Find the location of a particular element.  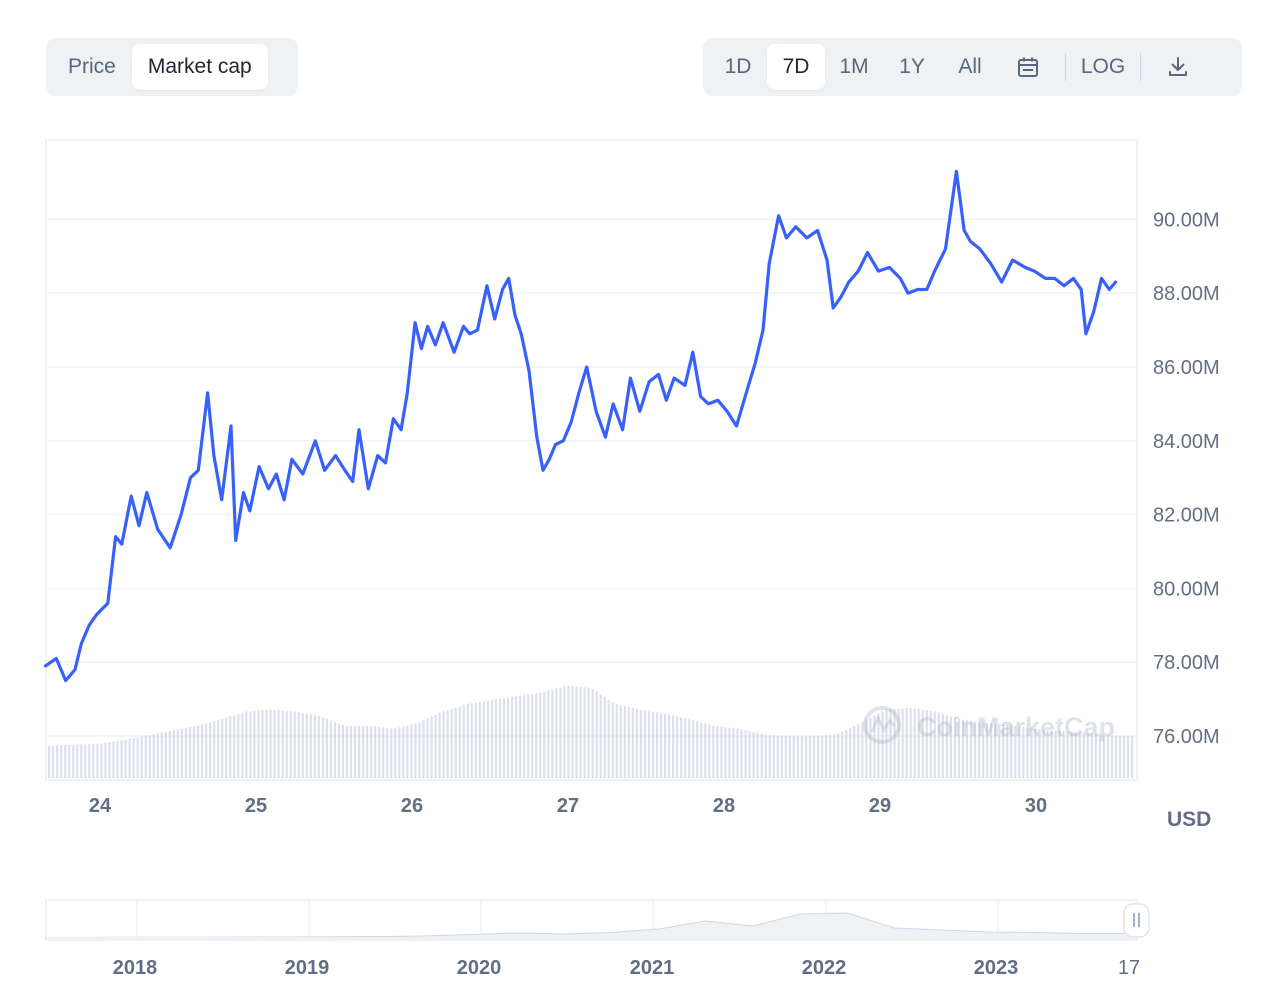

download-button is located at coordinates (1178, 67).